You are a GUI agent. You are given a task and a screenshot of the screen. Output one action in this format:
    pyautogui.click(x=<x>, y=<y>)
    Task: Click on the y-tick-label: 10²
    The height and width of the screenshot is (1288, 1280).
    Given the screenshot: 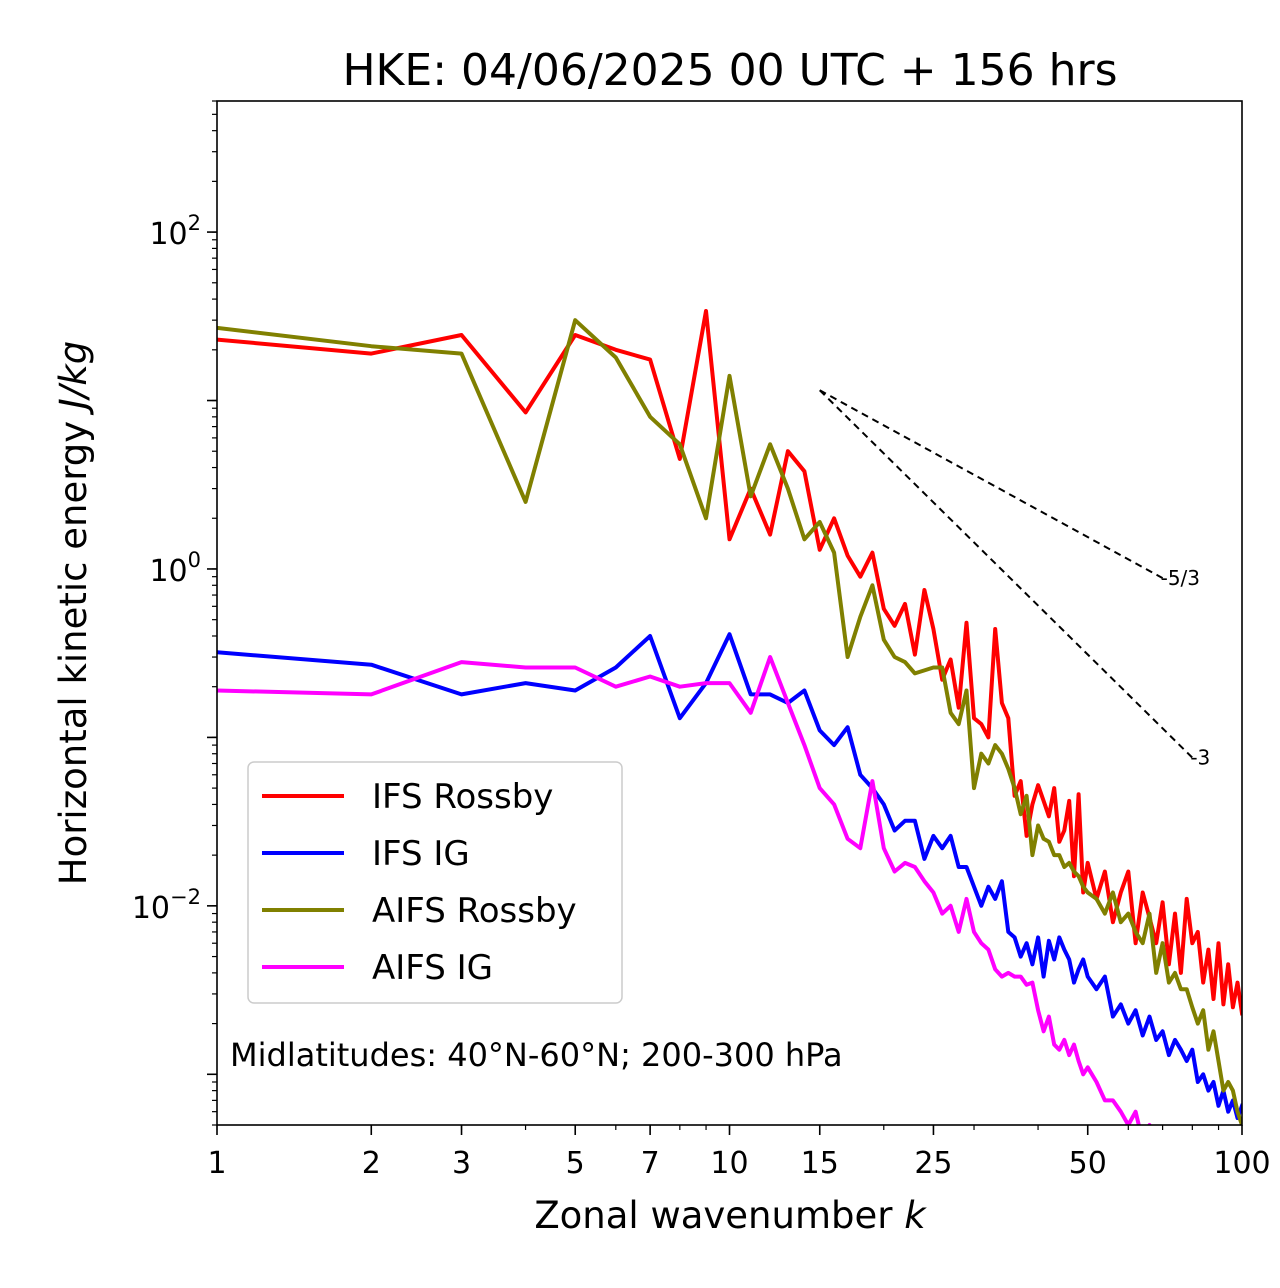 What is the action you would take?
    pyautogui.click(x=175, y=231)
    